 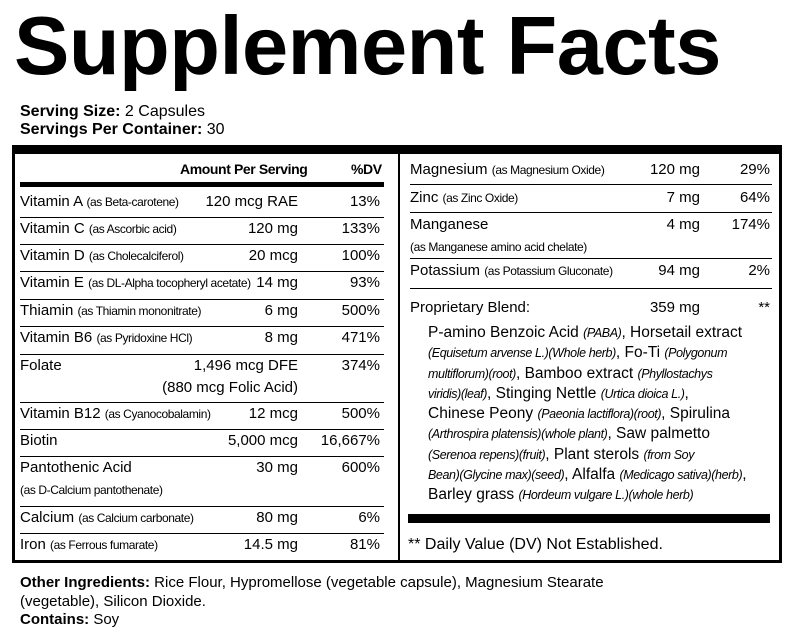 What do you see at coordinates (52, 255) in the screenshot?
I see `nutrient-label: Vitamin D` at bounding box center [52, 255].